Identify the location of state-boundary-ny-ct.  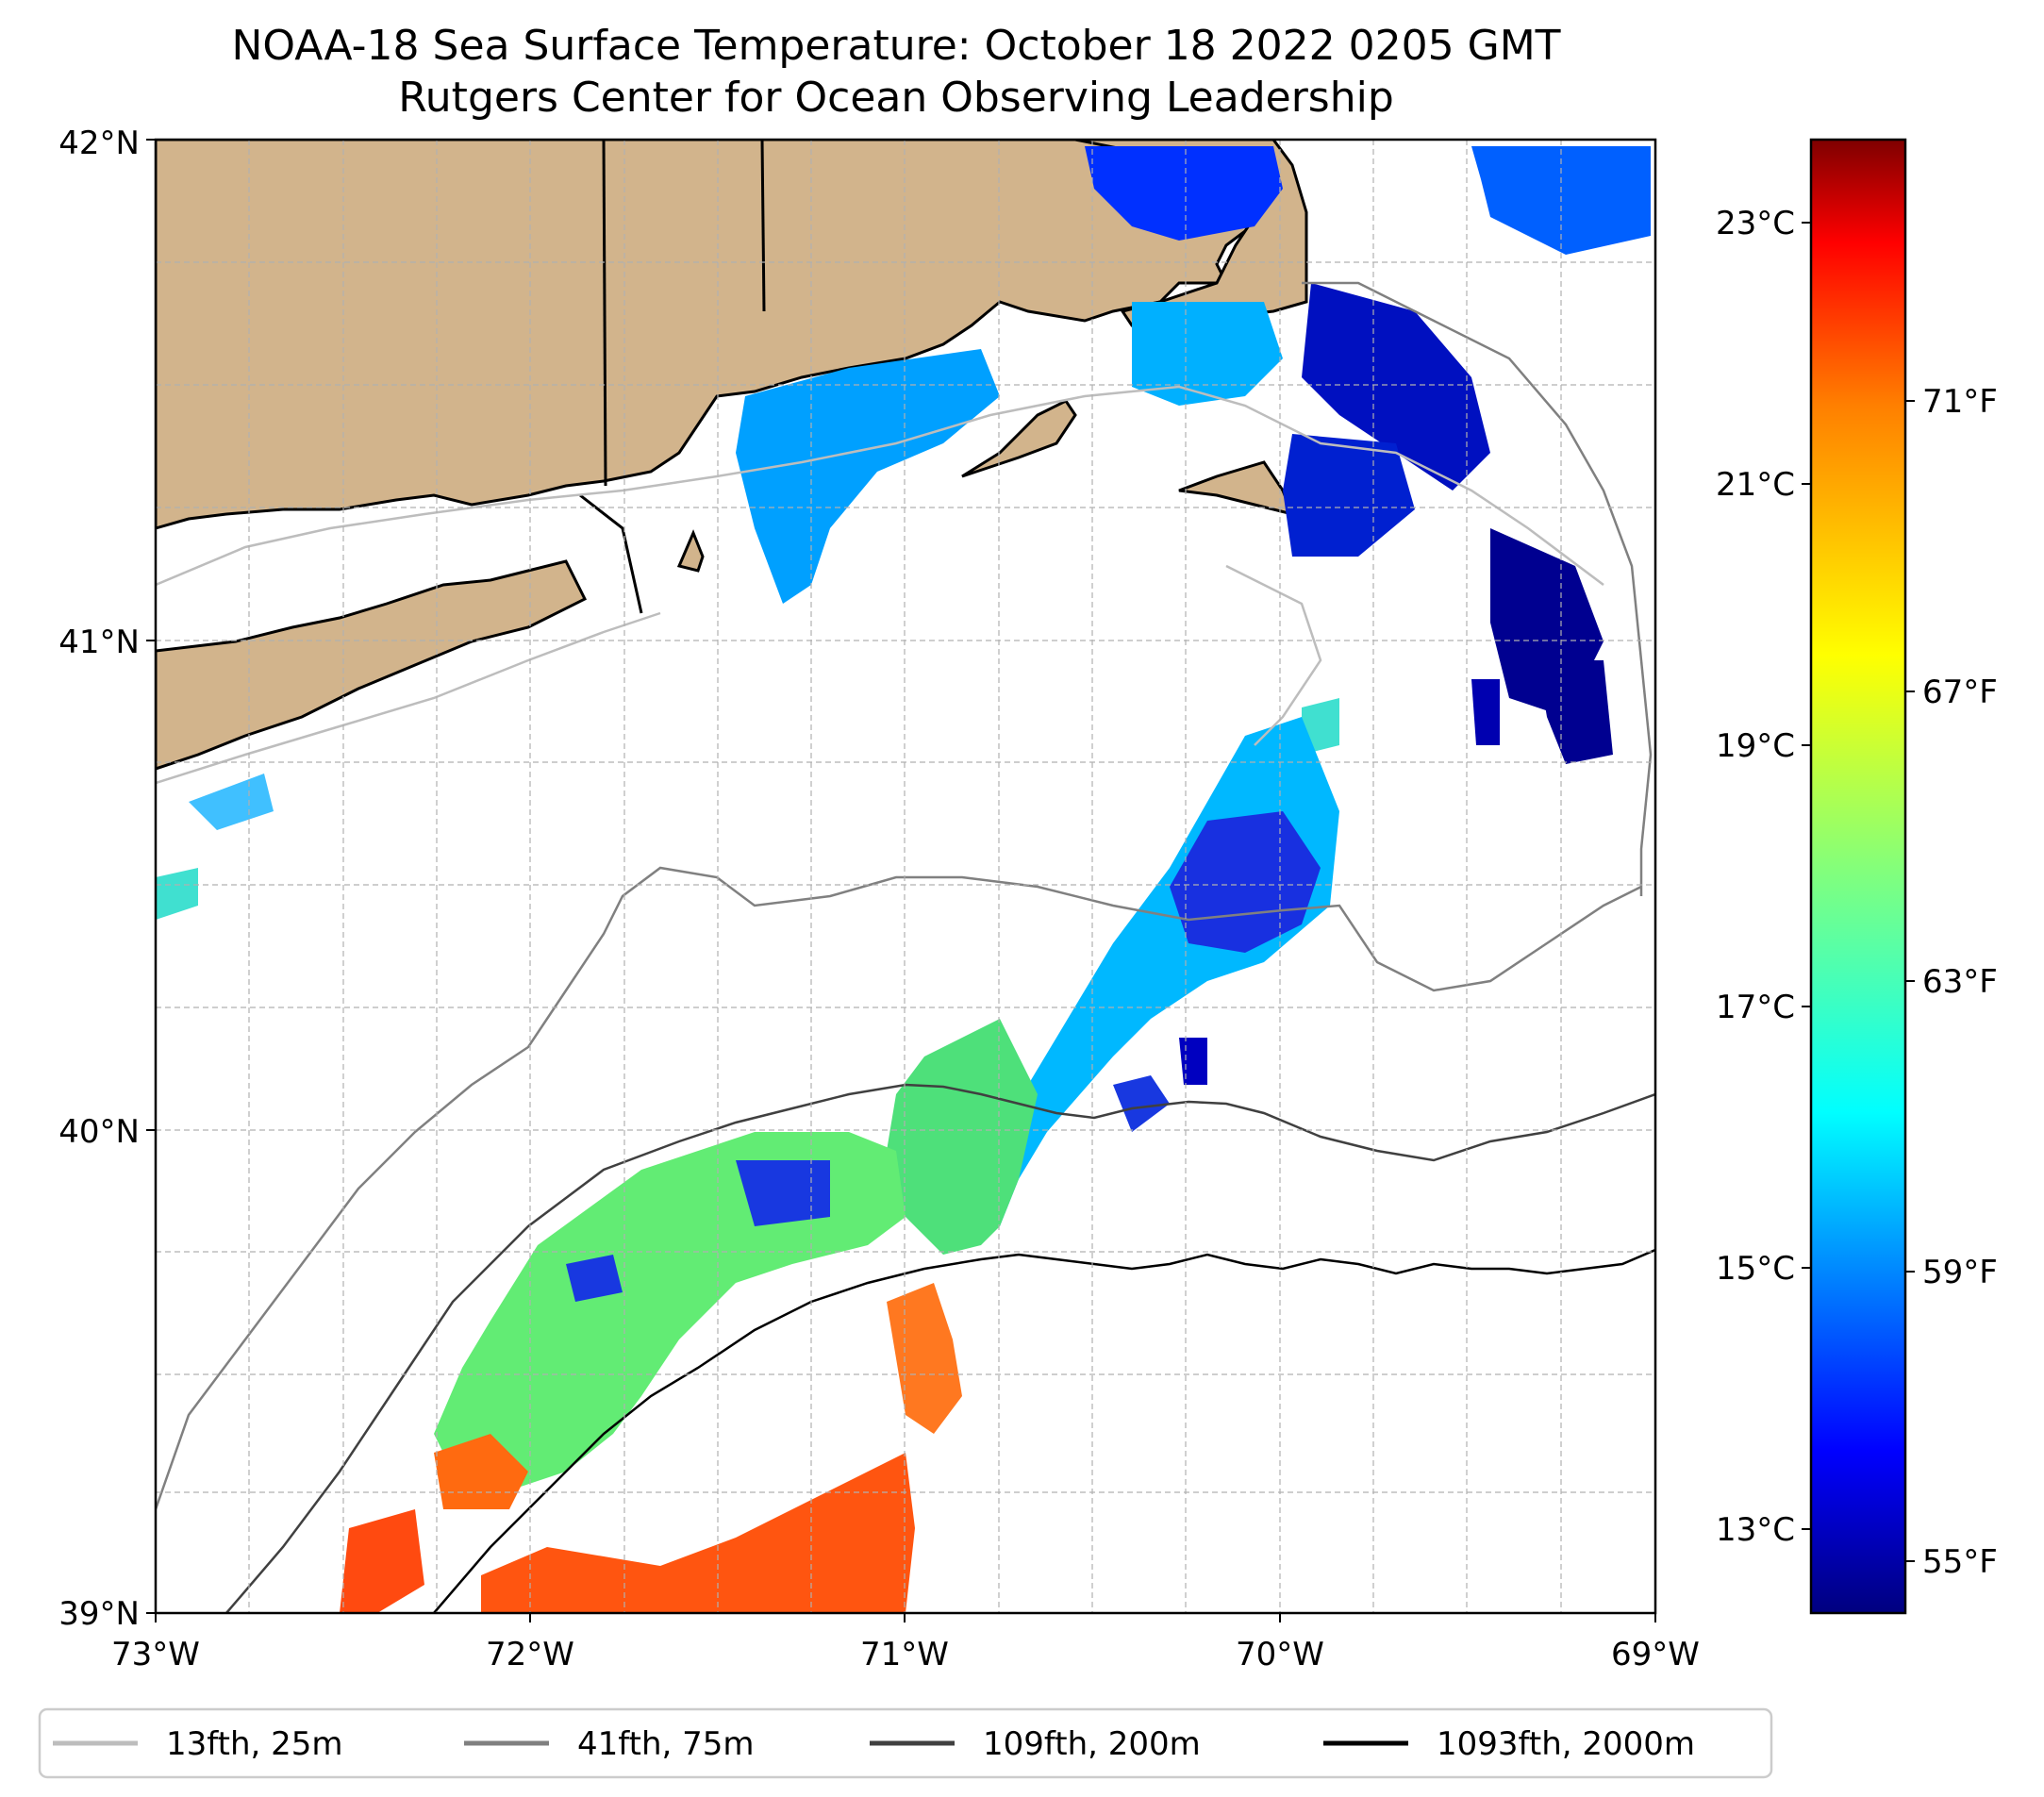
(611, 553).